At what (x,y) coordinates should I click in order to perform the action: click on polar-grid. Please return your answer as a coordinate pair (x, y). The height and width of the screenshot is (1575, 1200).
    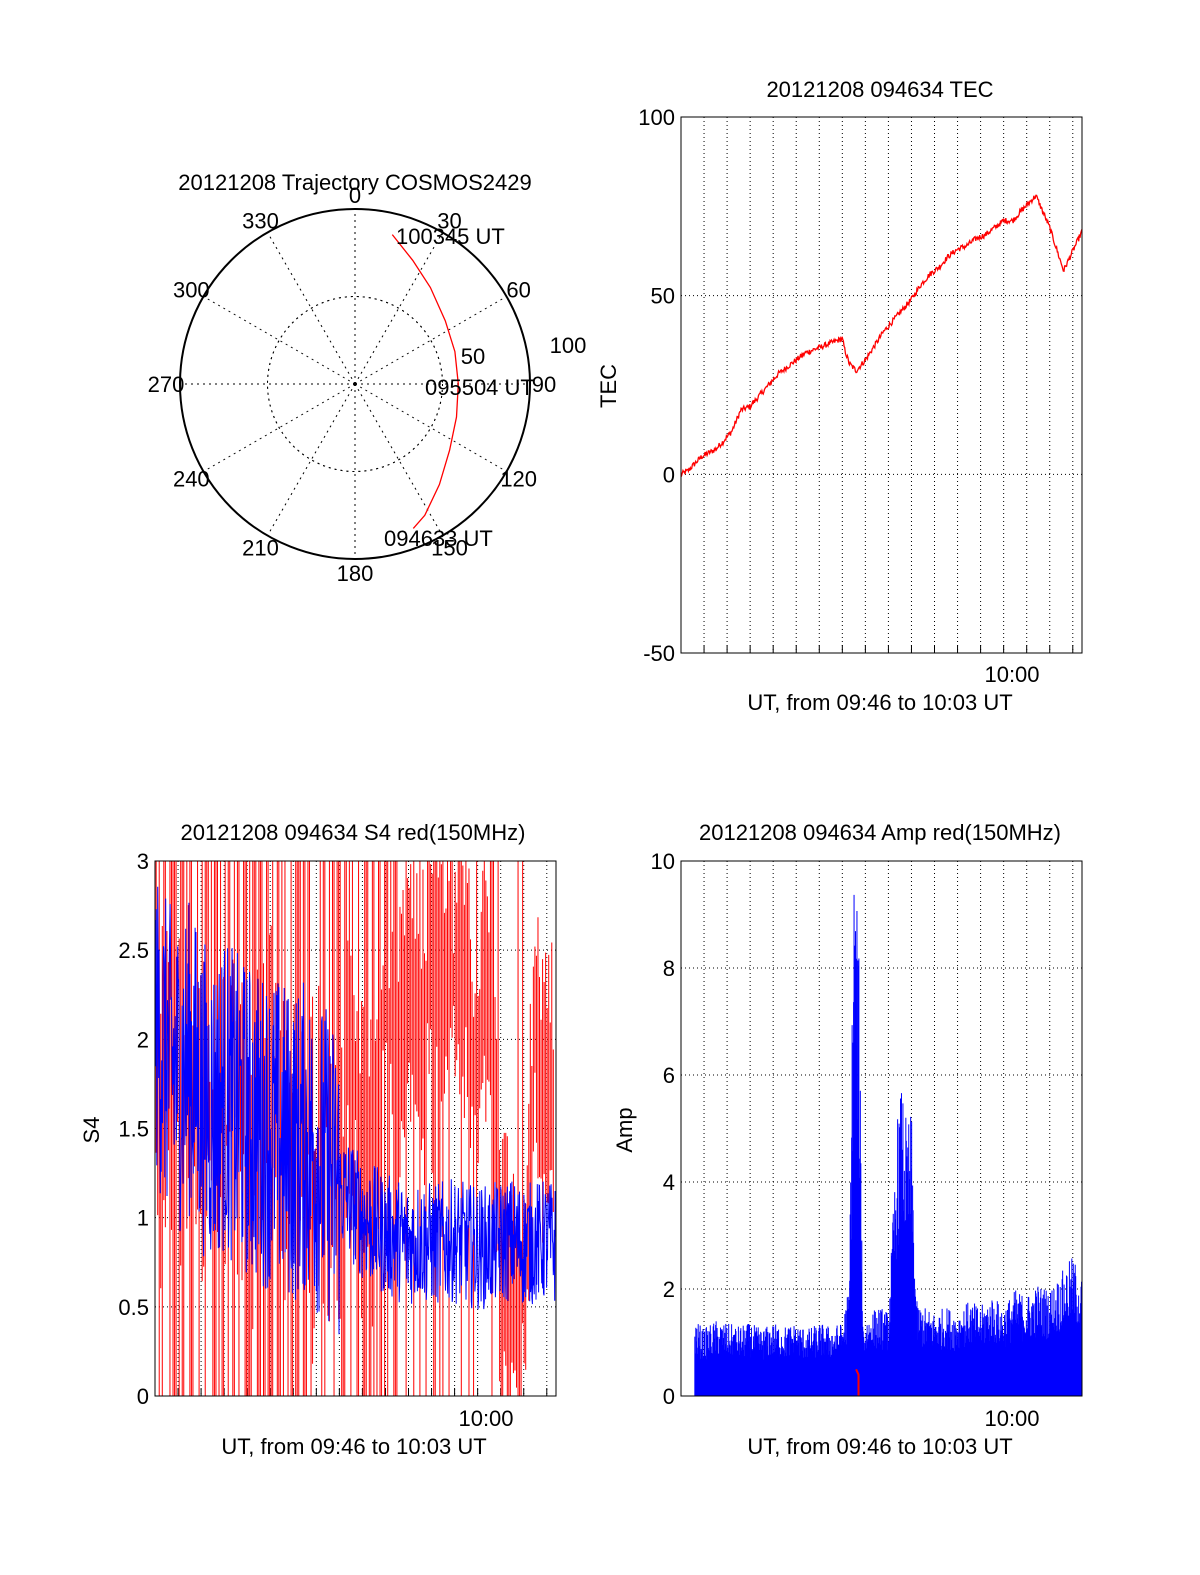
    Looking at the image, I should click on (355, 384).